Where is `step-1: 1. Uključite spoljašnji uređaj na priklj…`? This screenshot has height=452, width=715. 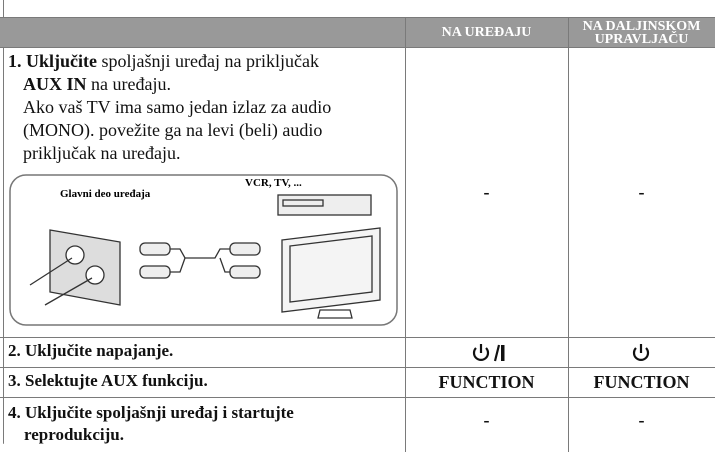 step-1: 1. Uključite spoljašnji uređaj na priklj… is located at coordinates (205, 107).